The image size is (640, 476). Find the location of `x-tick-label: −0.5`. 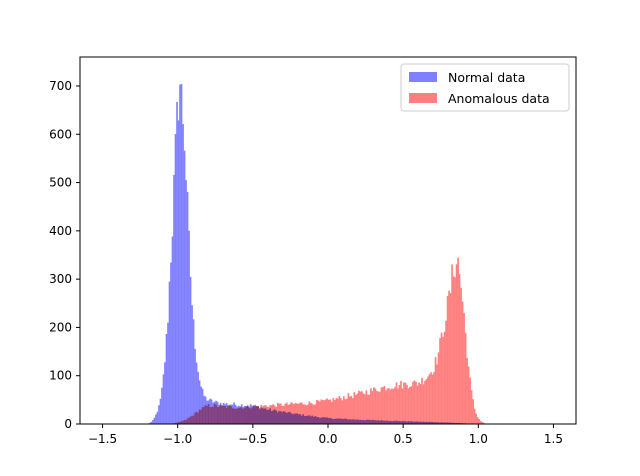

x-tick-label: −0.5 is located at coordinates (252, 439).